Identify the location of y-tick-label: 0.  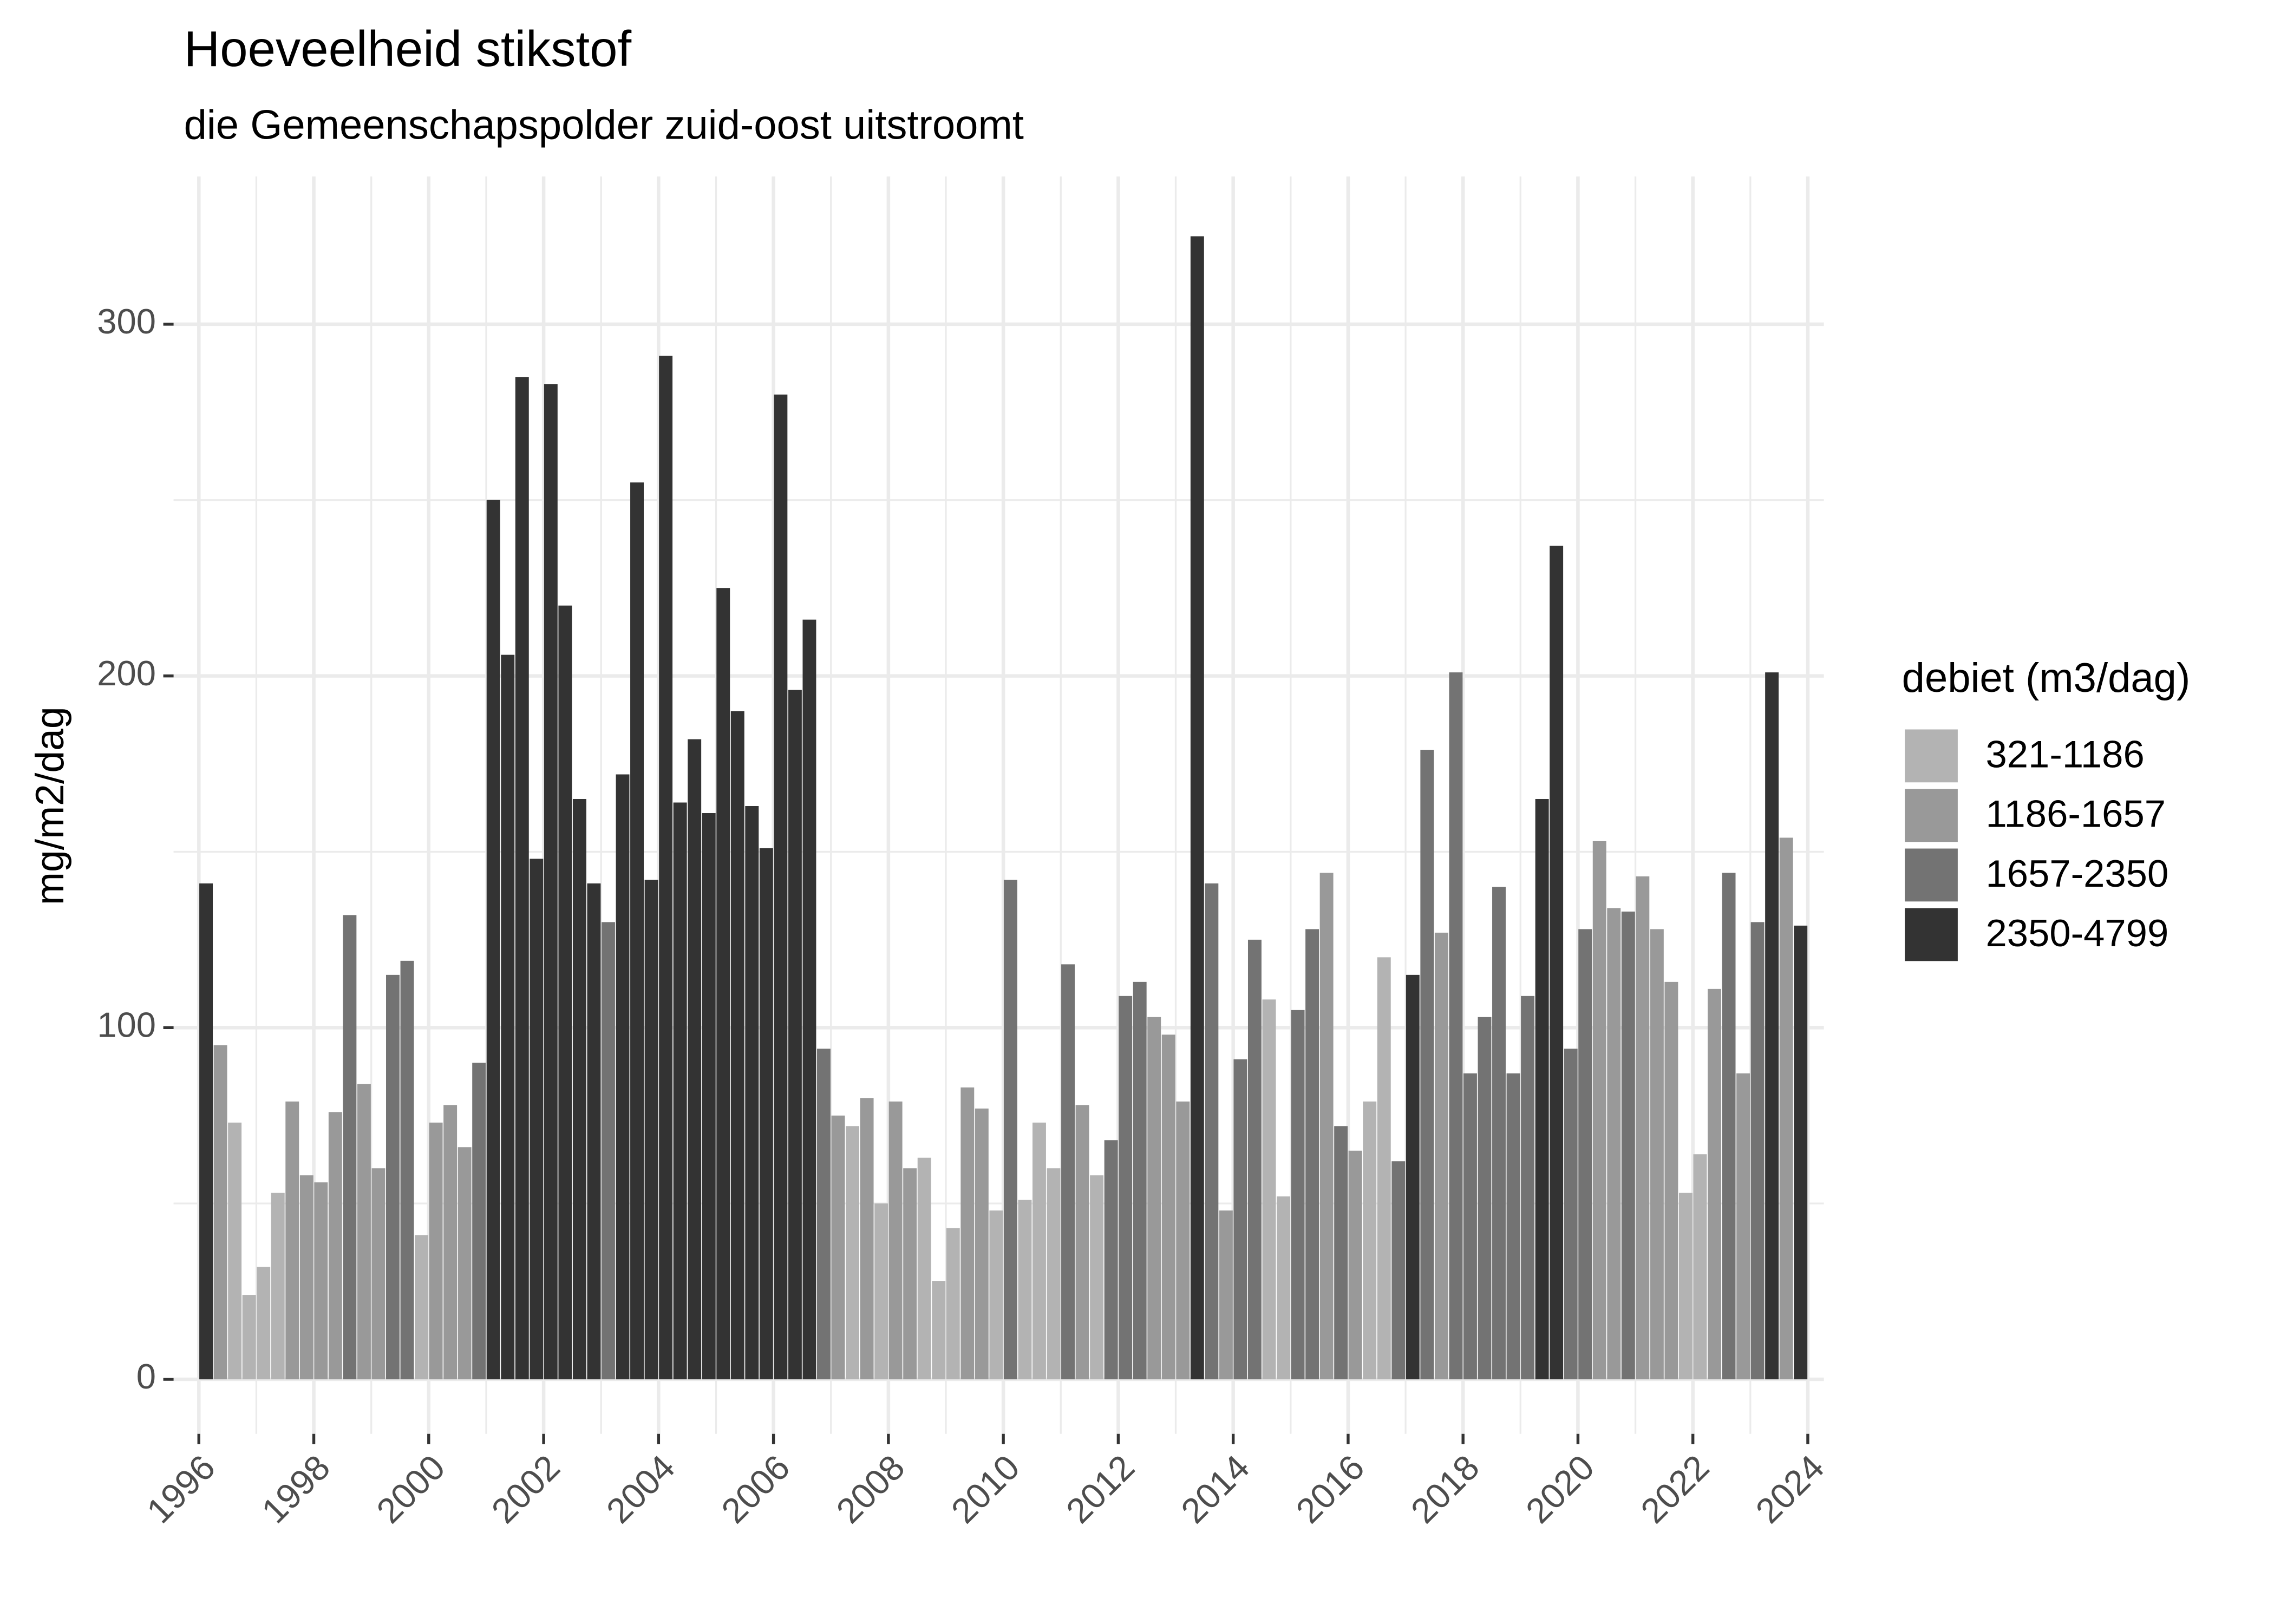
(146, 1377).